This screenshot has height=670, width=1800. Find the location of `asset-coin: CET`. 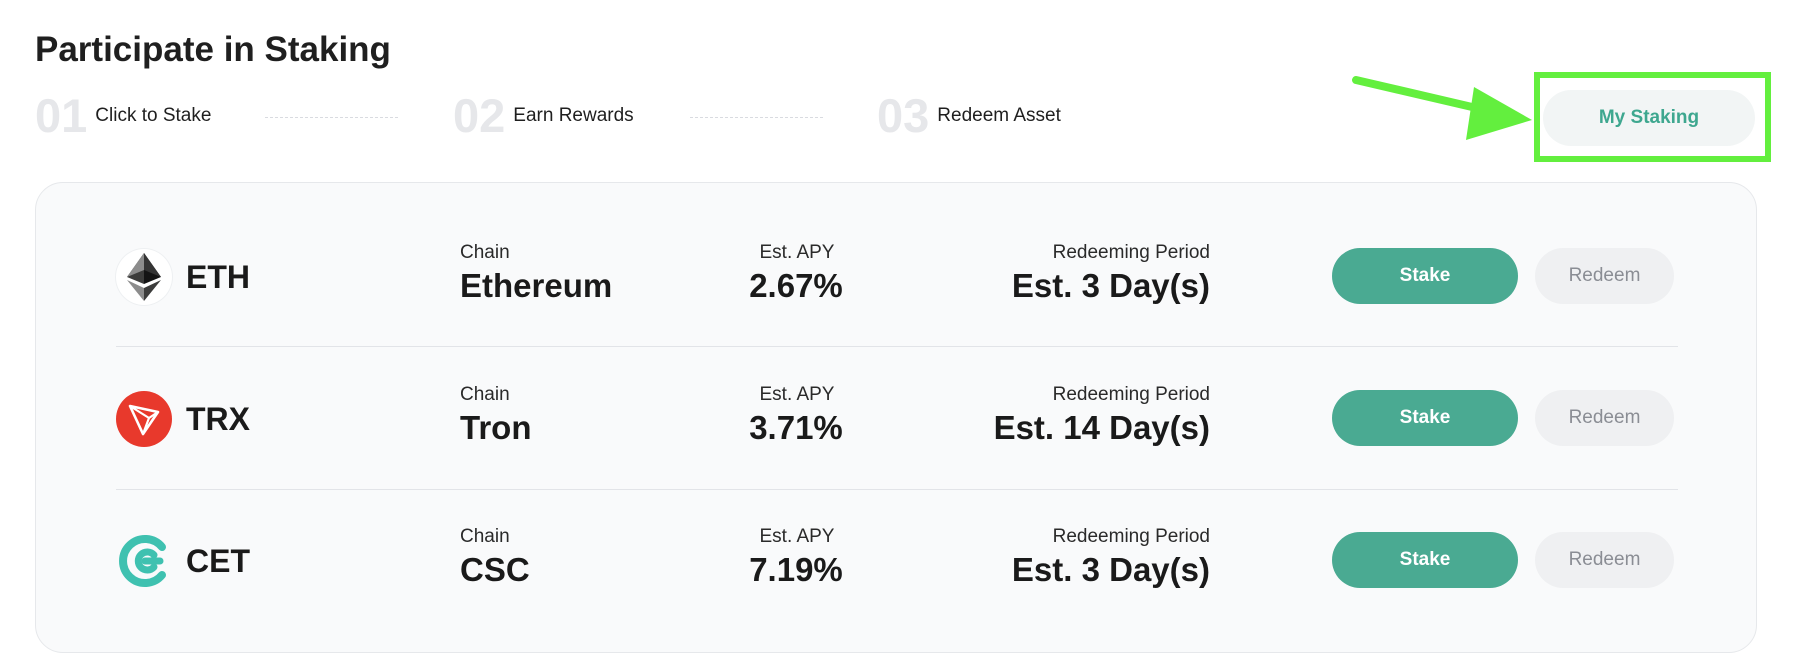

asset-coin: CET is located at coordinates (183, 561).